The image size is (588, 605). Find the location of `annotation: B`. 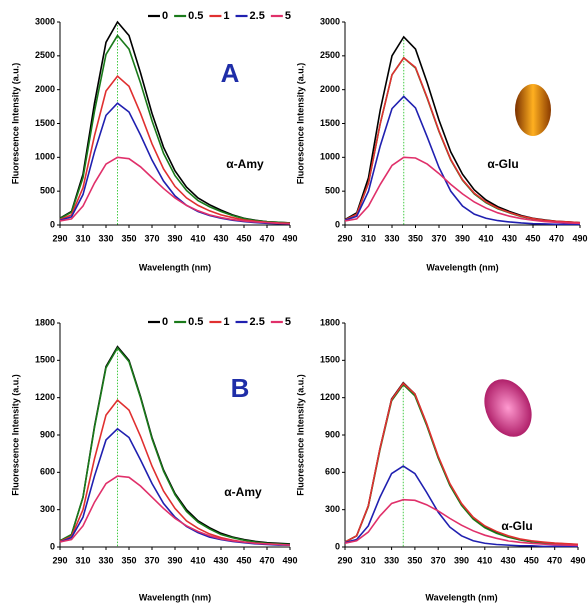

annotation: B is located at coordinates (240, 388).